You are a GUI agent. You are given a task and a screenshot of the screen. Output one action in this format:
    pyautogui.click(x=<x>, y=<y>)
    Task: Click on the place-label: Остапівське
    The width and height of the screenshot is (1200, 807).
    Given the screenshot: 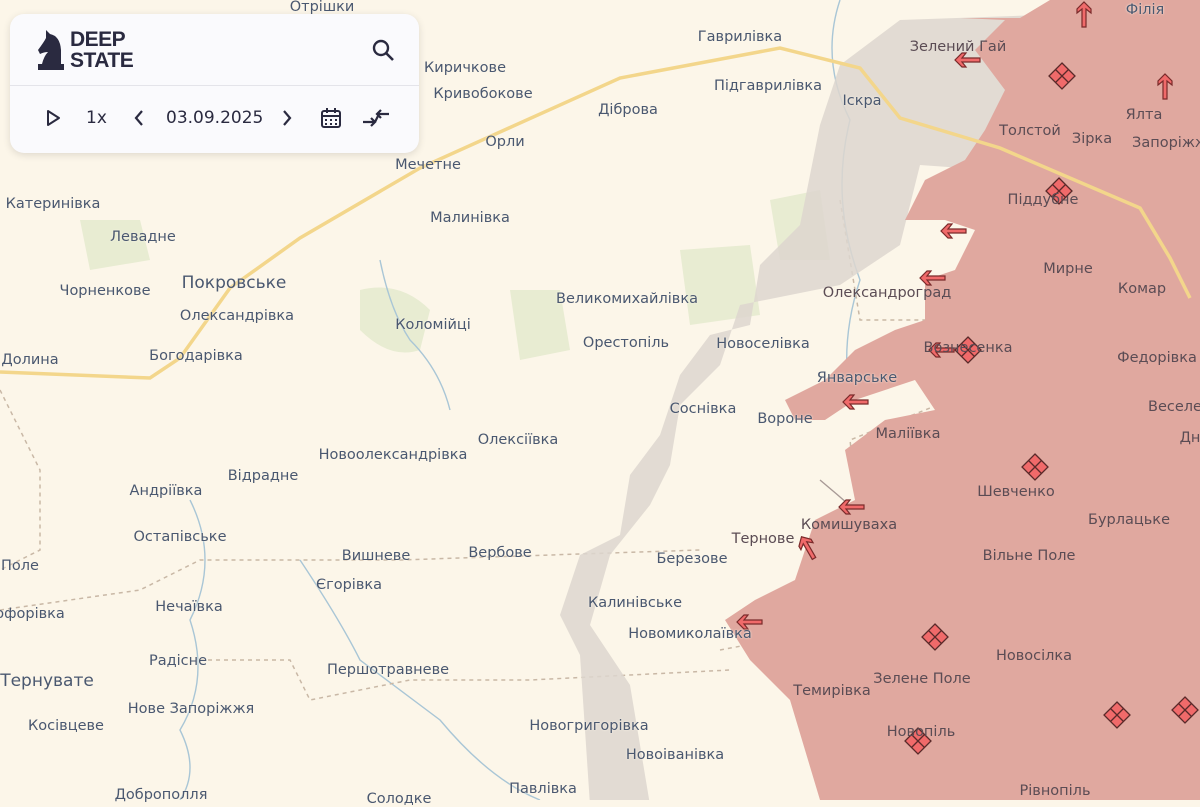 What is the action you would take?
    pyautogui.click(x=180, y=537)
    